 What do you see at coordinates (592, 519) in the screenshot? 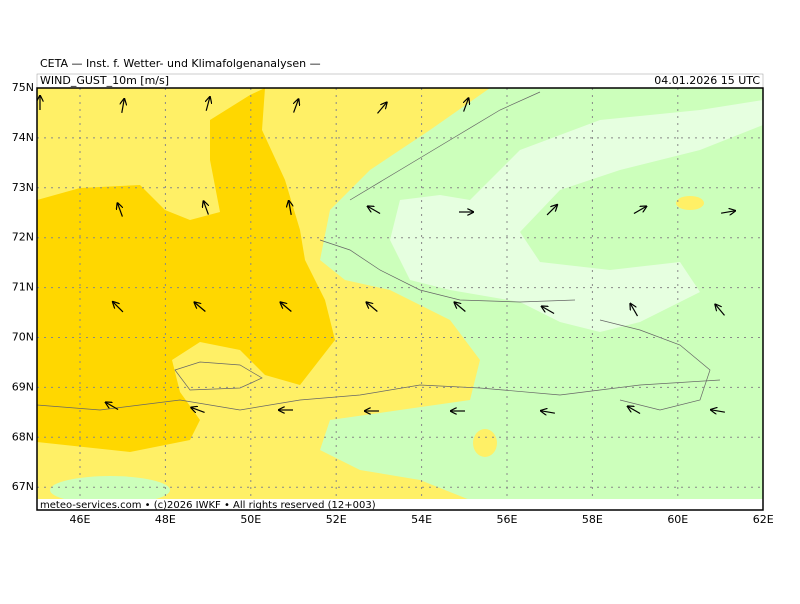
I see `lon-label: 58E` at bounding box center [592, 519].